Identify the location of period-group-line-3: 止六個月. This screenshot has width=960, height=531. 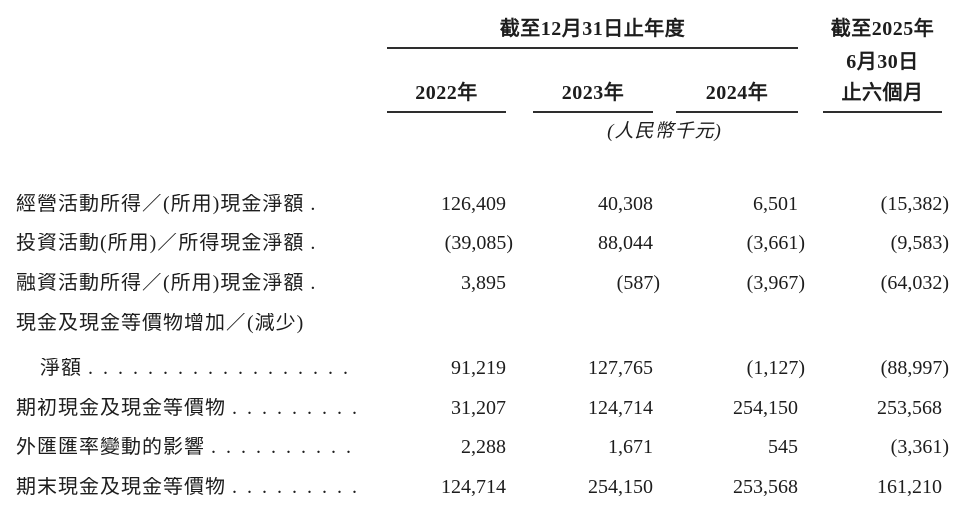
(882, 93).